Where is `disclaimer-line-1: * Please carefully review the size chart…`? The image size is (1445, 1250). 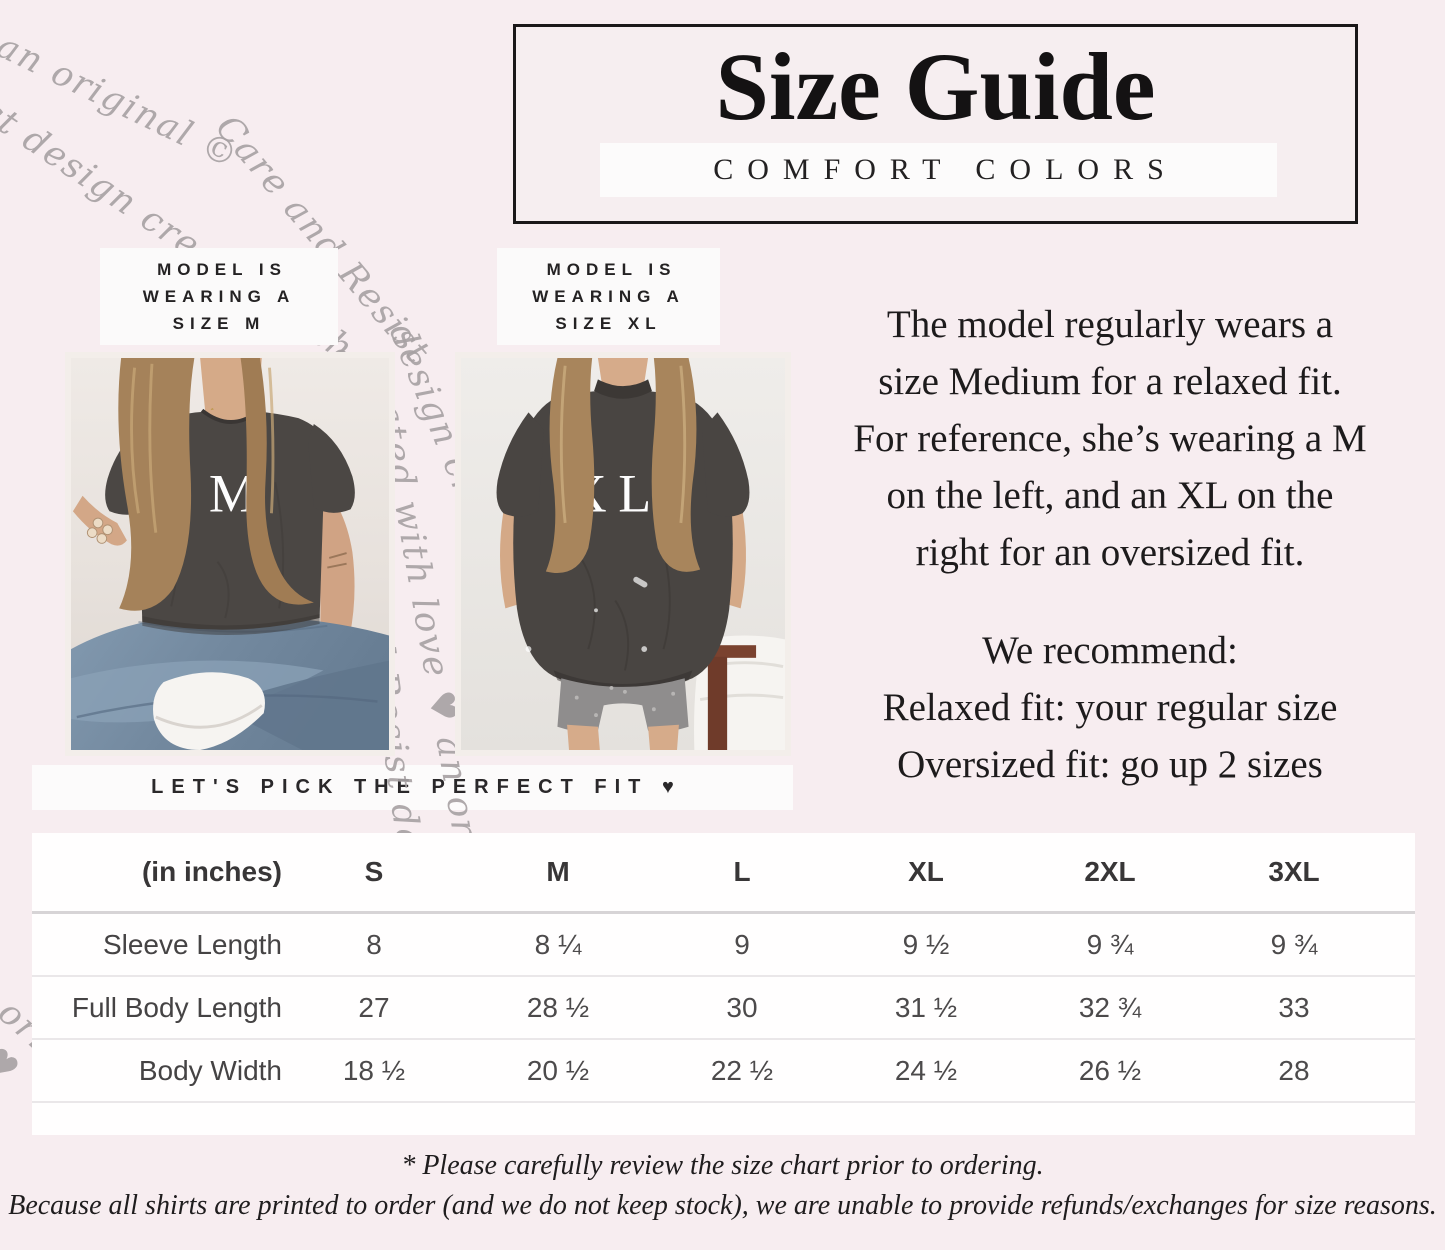
disclaimer-line-1: * Please carefully review the size chart… is located at coordinates (722, 1165).